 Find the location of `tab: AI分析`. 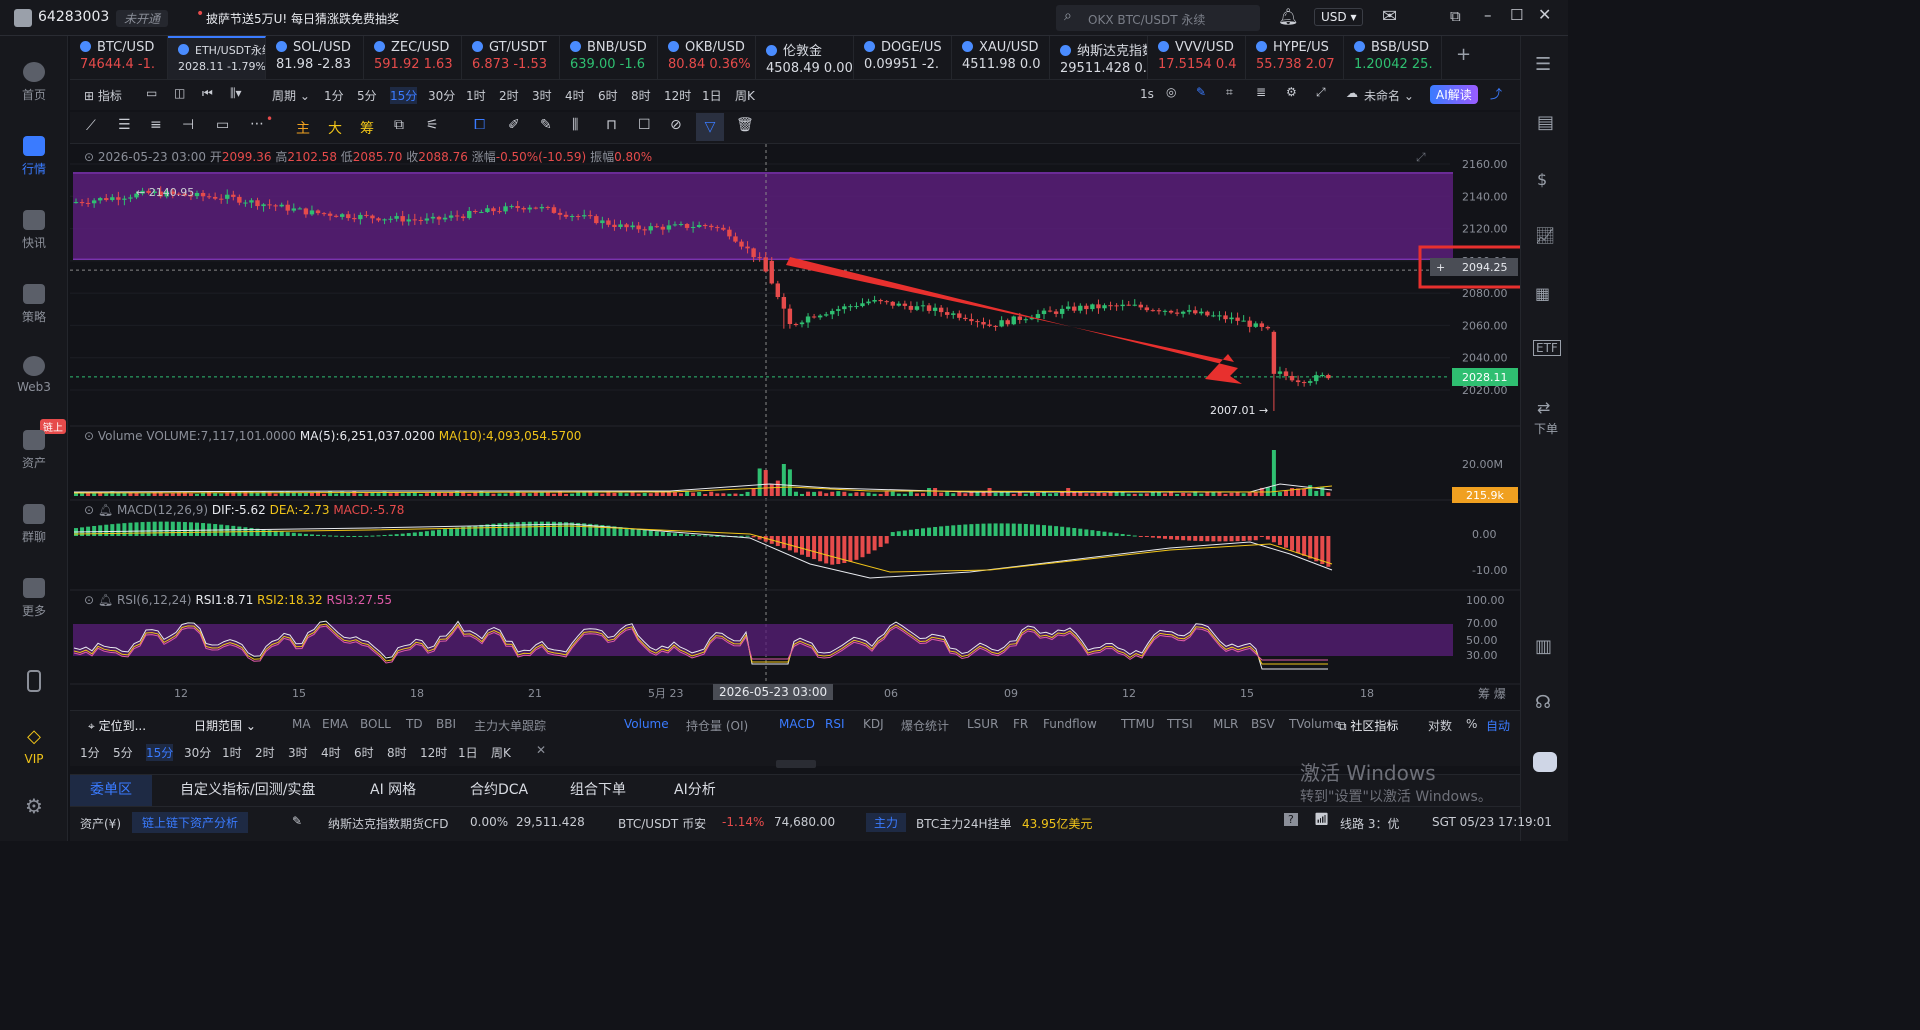

tab: AI分析 is located at coordinates (695, 790).